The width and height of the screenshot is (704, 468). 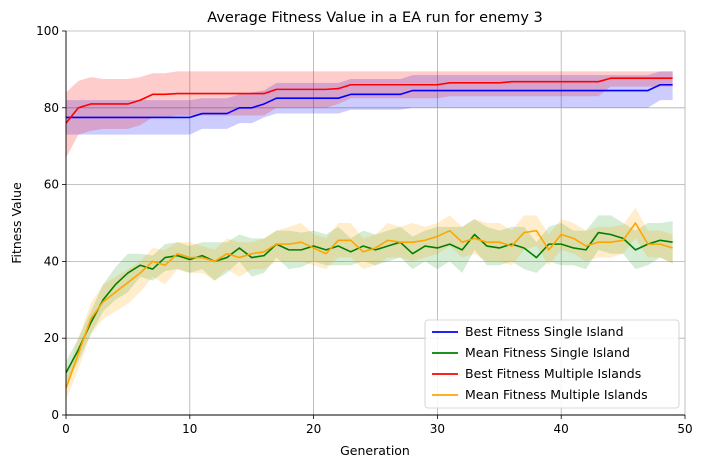 I want to click on y-axis-label: Fitness Value, so click(x=16, y=223).